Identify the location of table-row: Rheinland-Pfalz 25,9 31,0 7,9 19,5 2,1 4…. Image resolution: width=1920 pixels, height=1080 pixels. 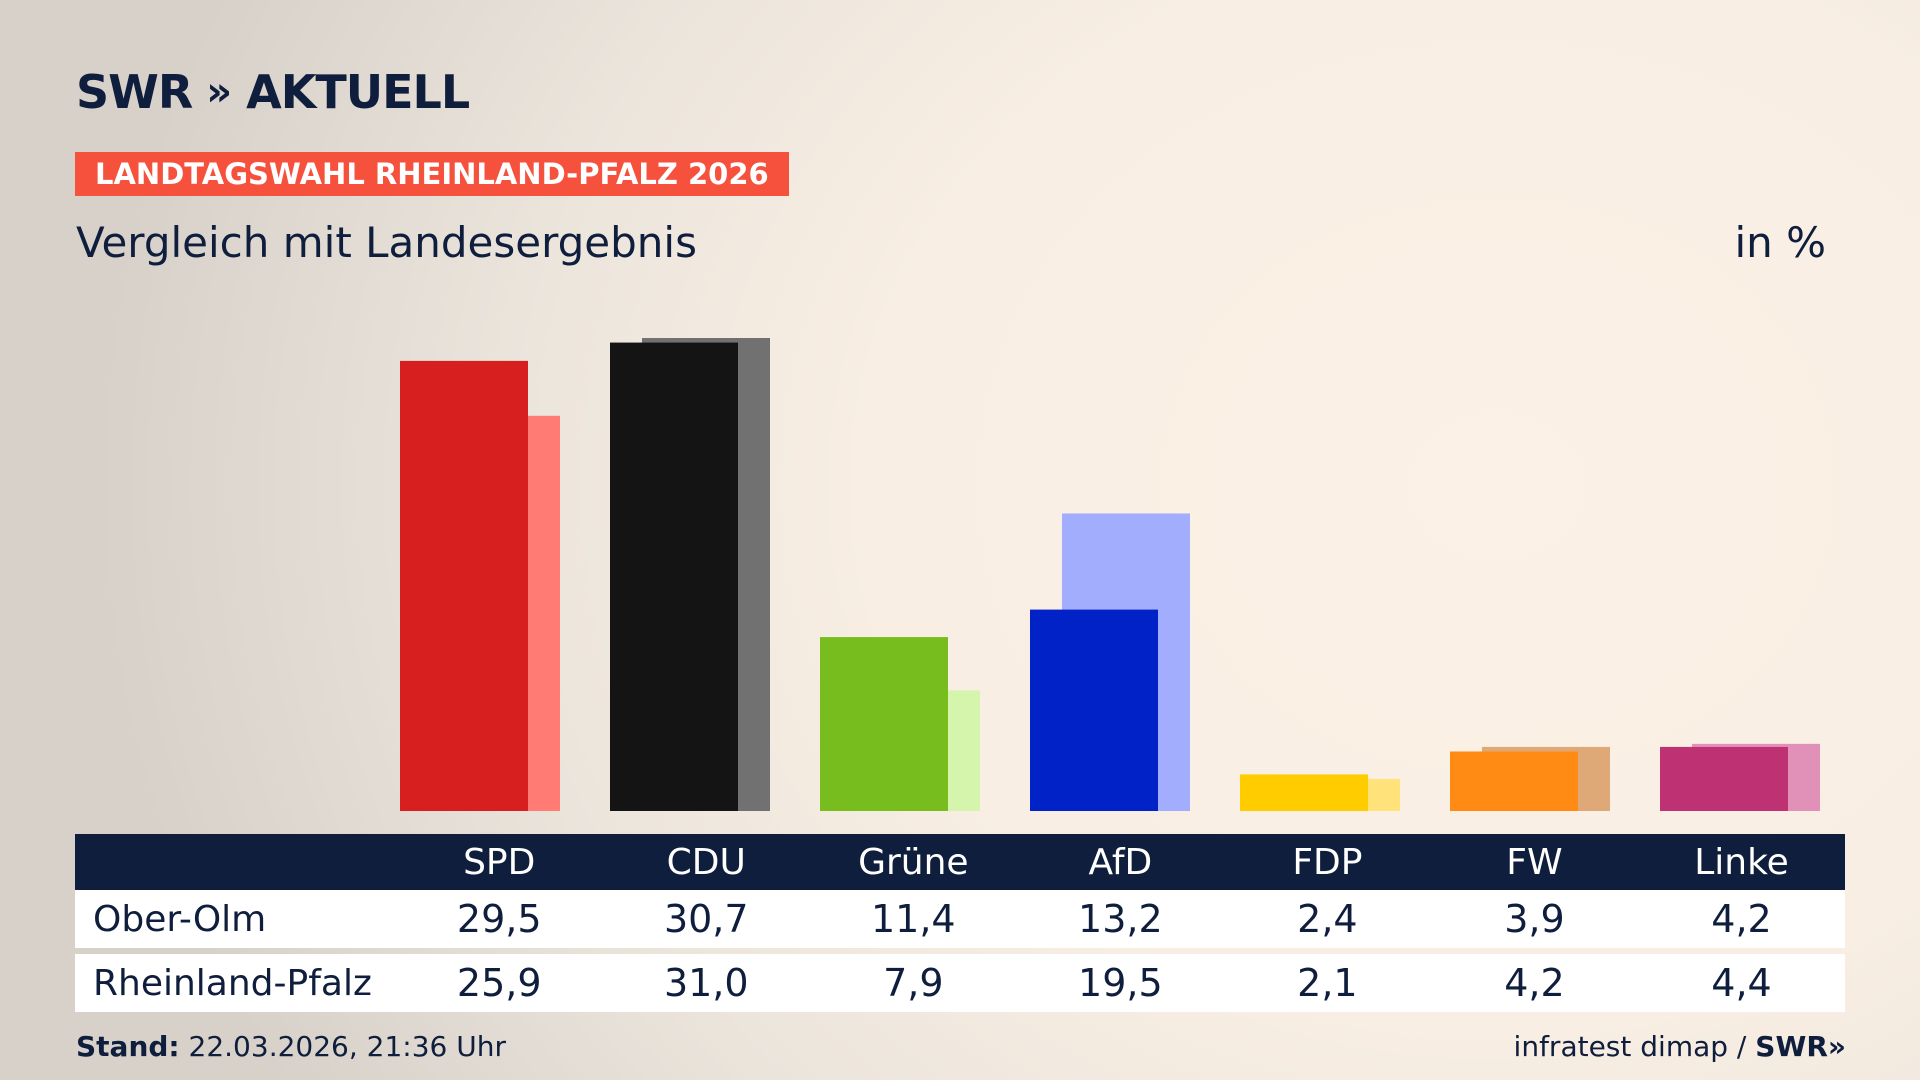
(960, 983).